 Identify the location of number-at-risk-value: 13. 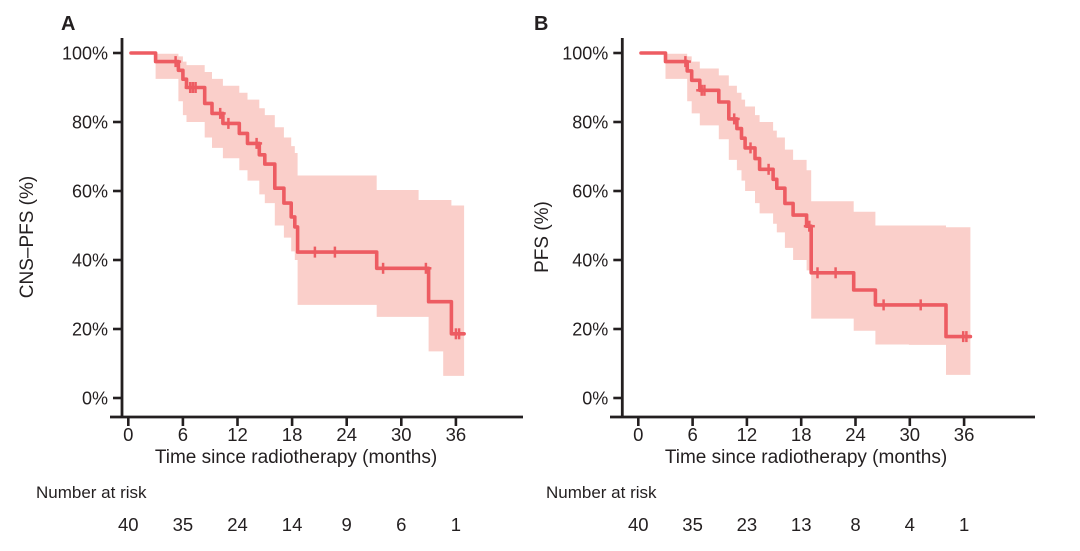
(801, 524).